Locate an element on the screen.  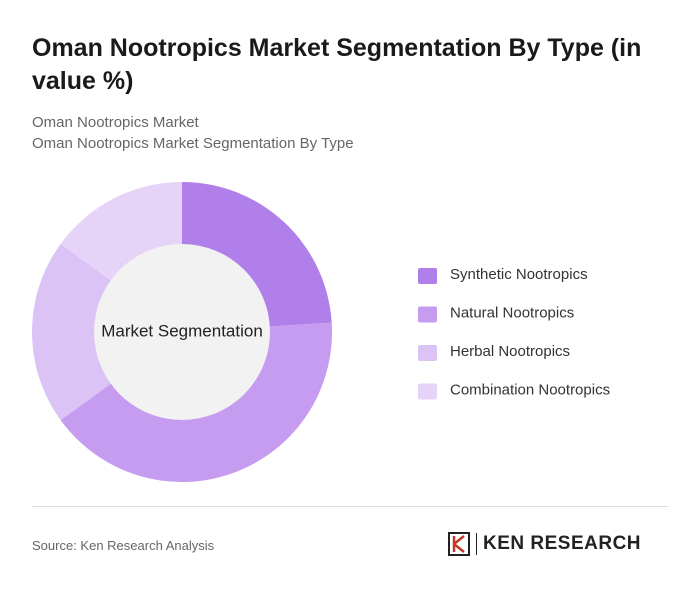
subtitle: Oman Nootropics Market is located at coordinates (115, 122).